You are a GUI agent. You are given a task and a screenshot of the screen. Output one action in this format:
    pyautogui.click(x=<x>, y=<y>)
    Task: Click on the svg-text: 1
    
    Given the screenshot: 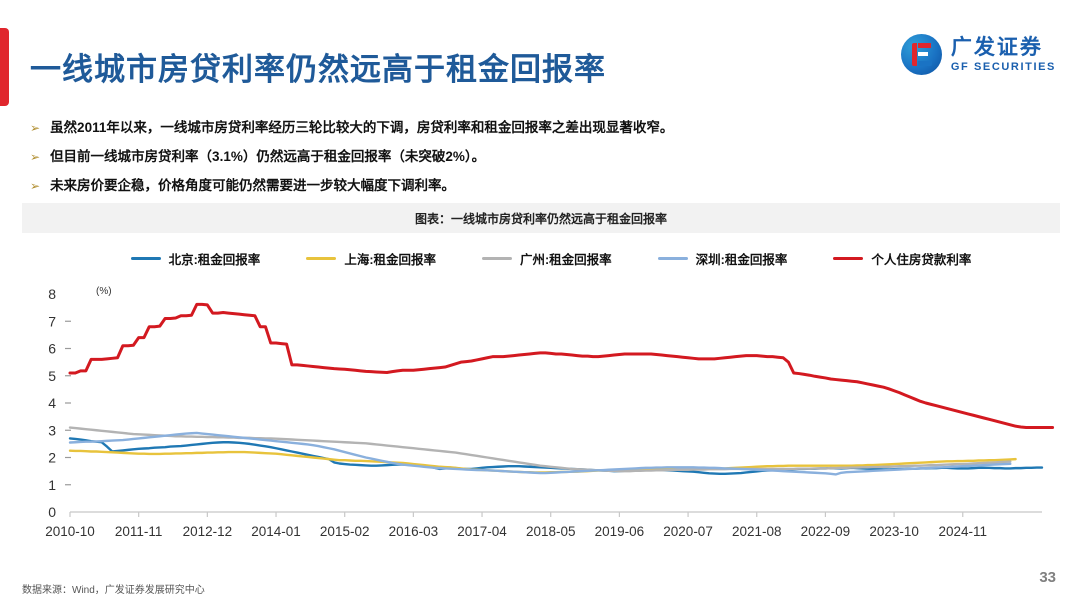 What is the action you would take?
    pyautogui.click(x=52, y=485)
    